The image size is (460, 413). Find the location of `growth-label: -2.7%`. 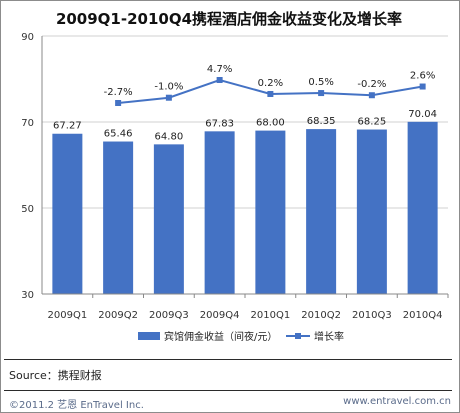

growth-label: -2.7% is located at coordinates (118, 92).